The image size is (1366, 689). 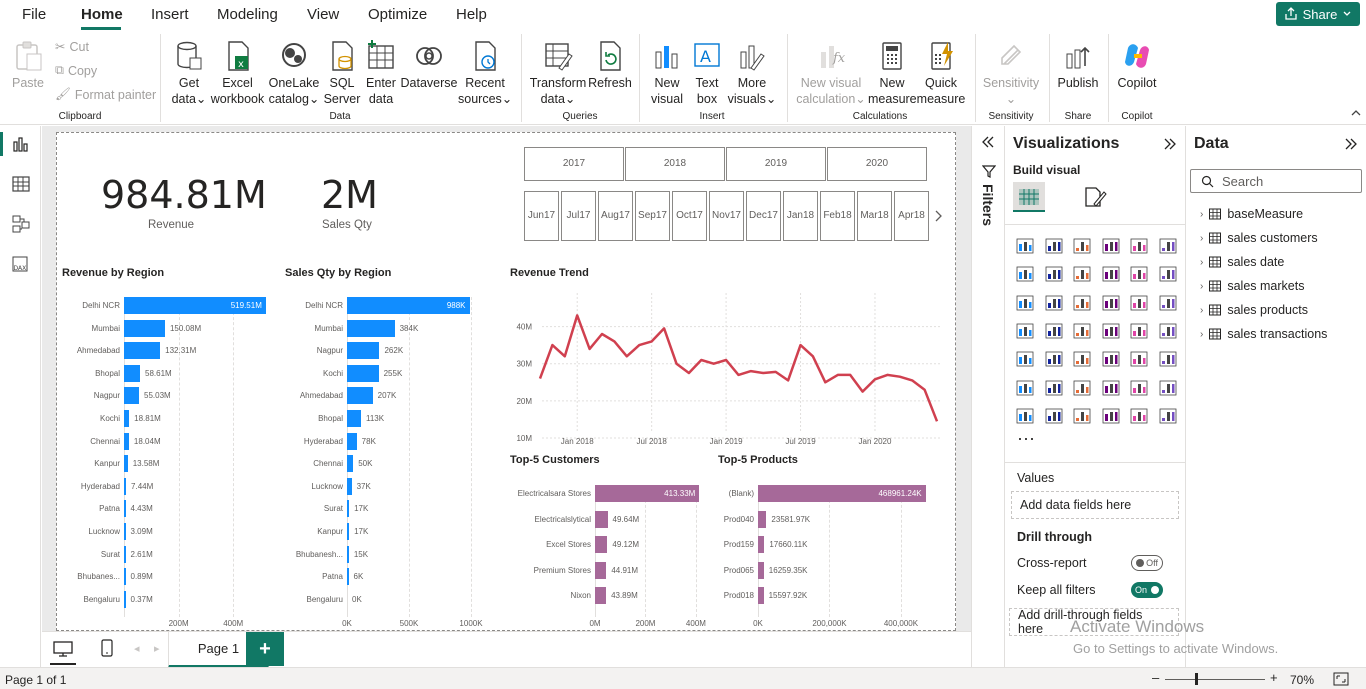 What do you see at coordinates (1054, 388) in the screenshot?
I see `key-influencers-visual-icon` at bounding box center [1054, 388].